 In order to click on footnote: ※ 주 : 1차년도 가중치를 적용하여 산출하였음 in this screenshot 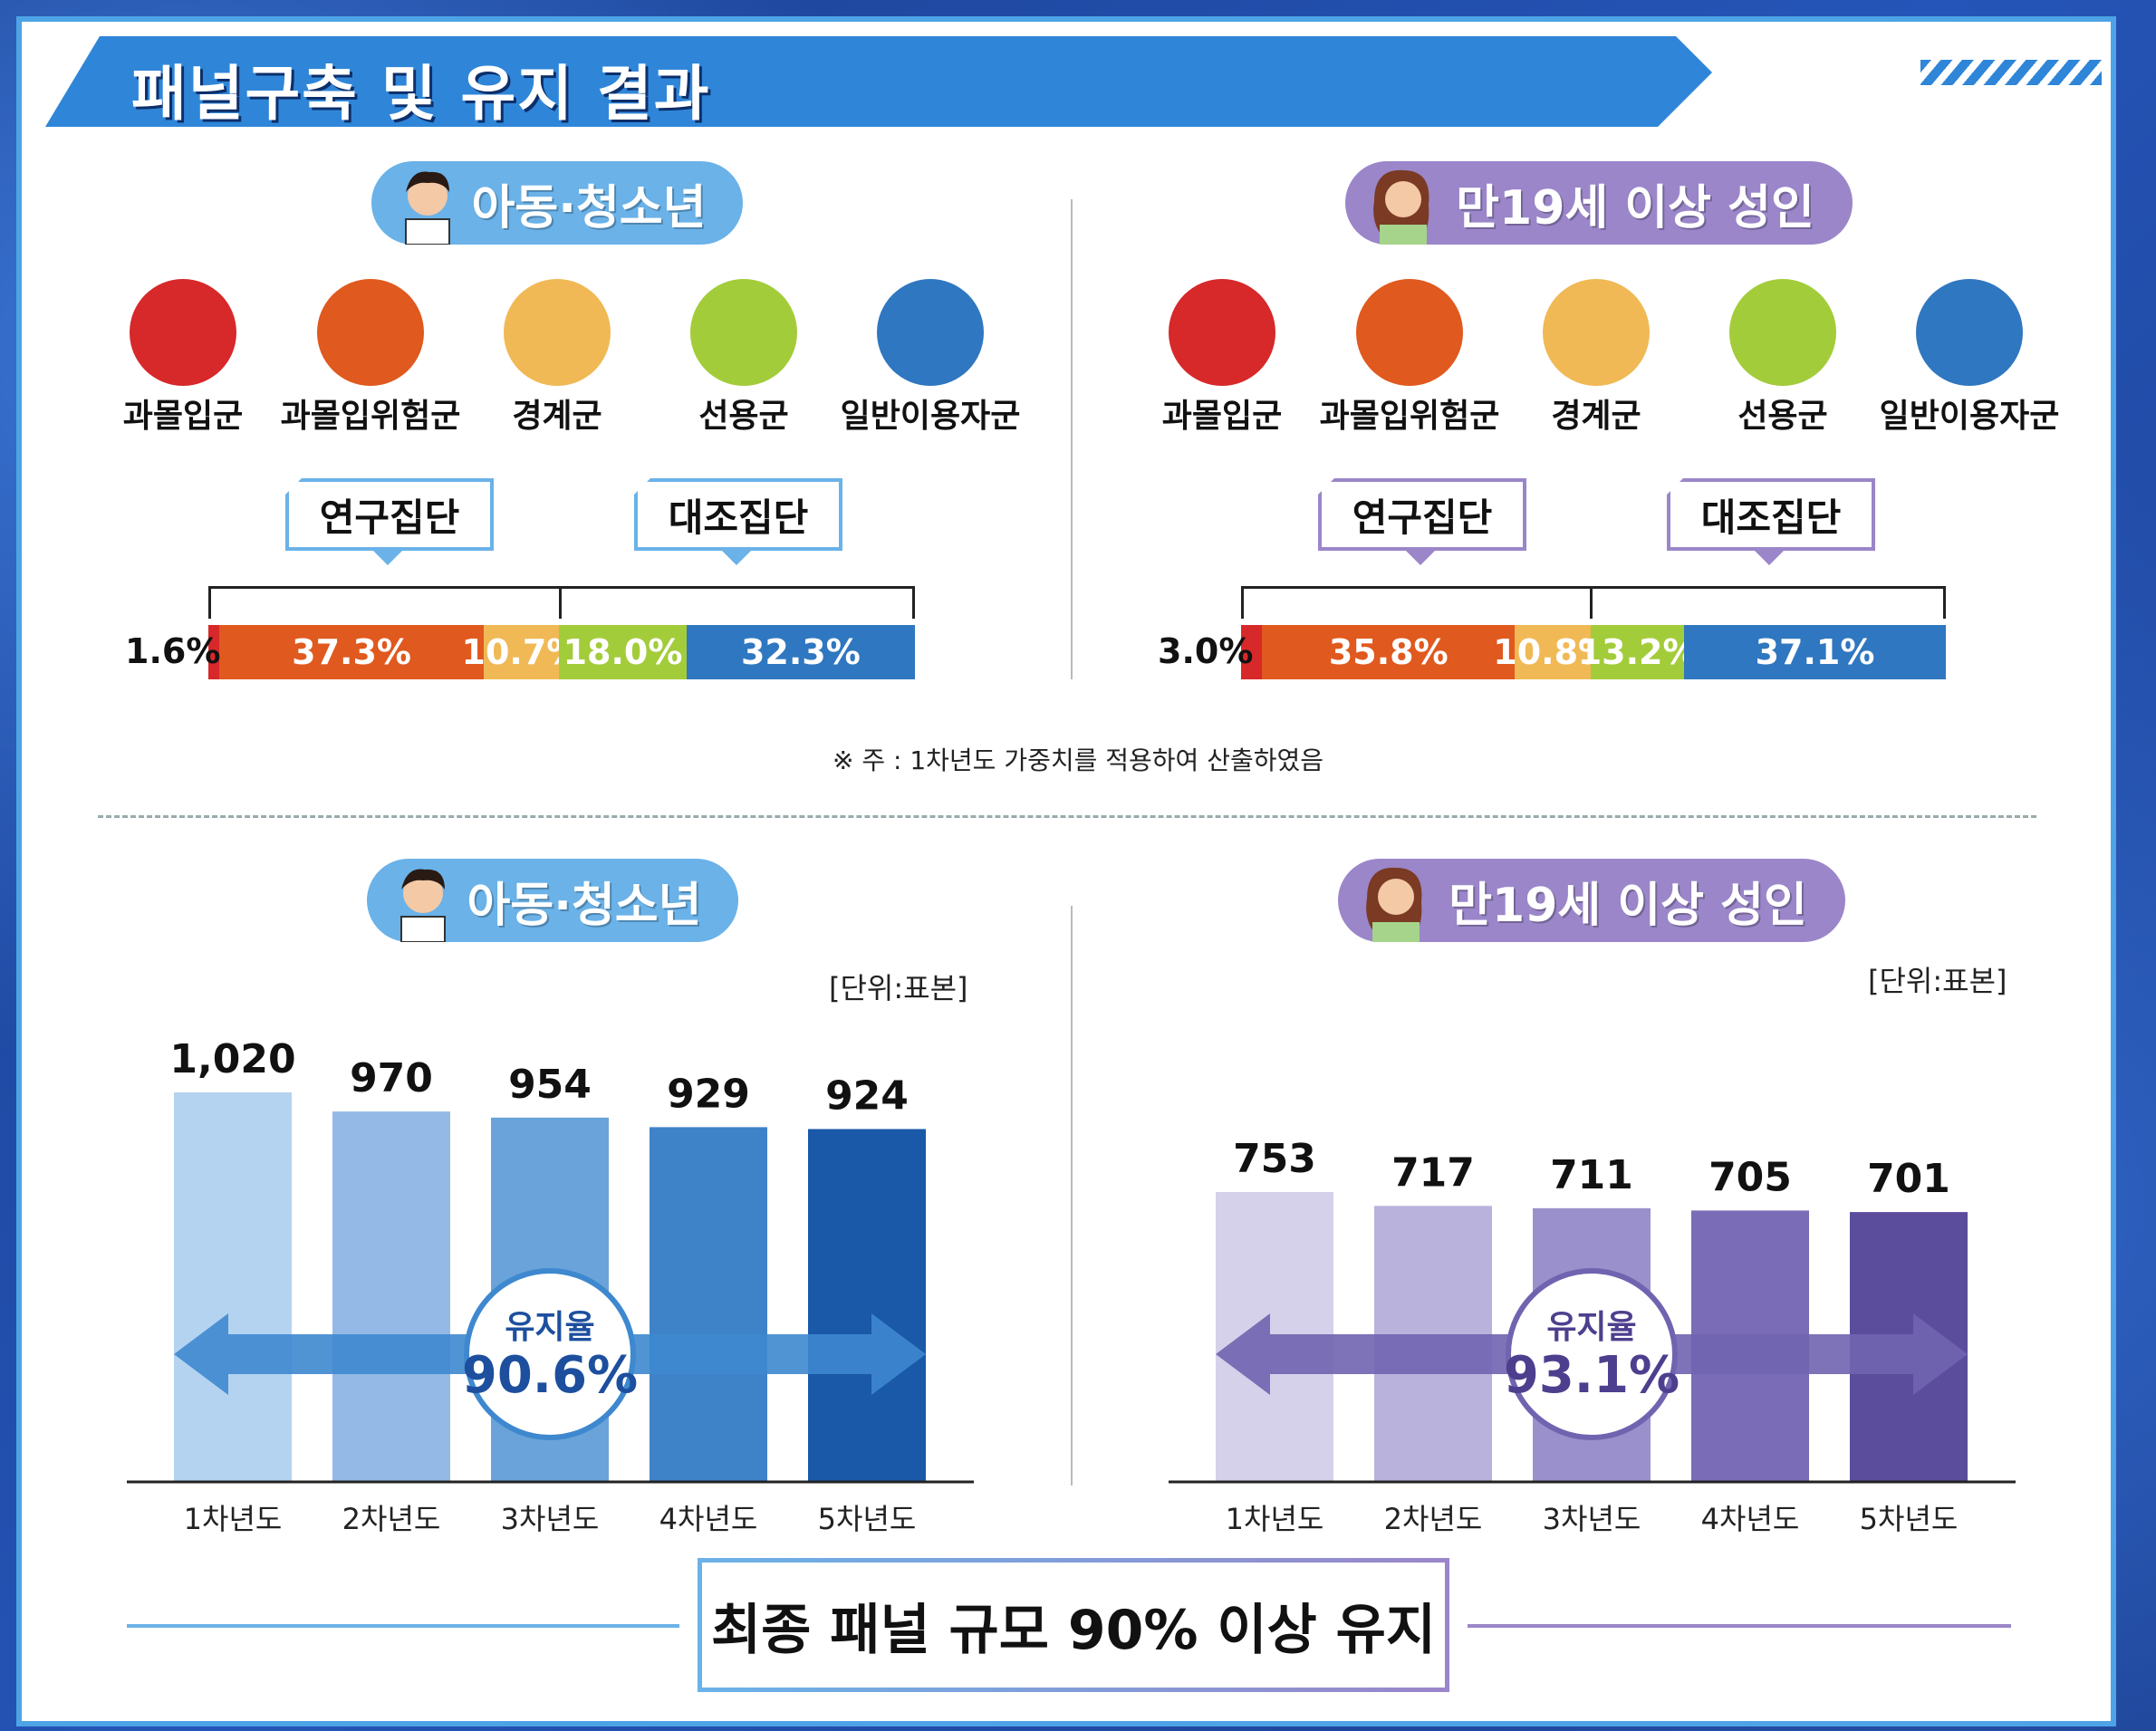, I will do `click(1078, 760)`.